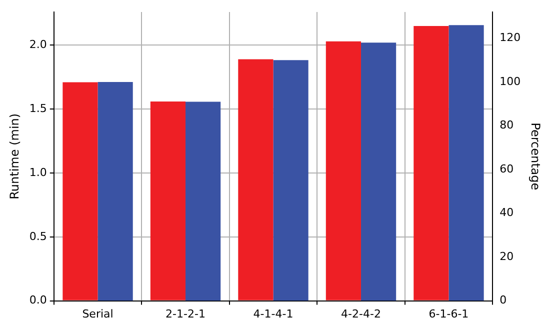 The height and width of the screenshot is (326, 550). What do you see at coordinates (14, 156) in the screenshot?
I see `y-axis-title: Runtime (min)` at bounding box center [14, 156].